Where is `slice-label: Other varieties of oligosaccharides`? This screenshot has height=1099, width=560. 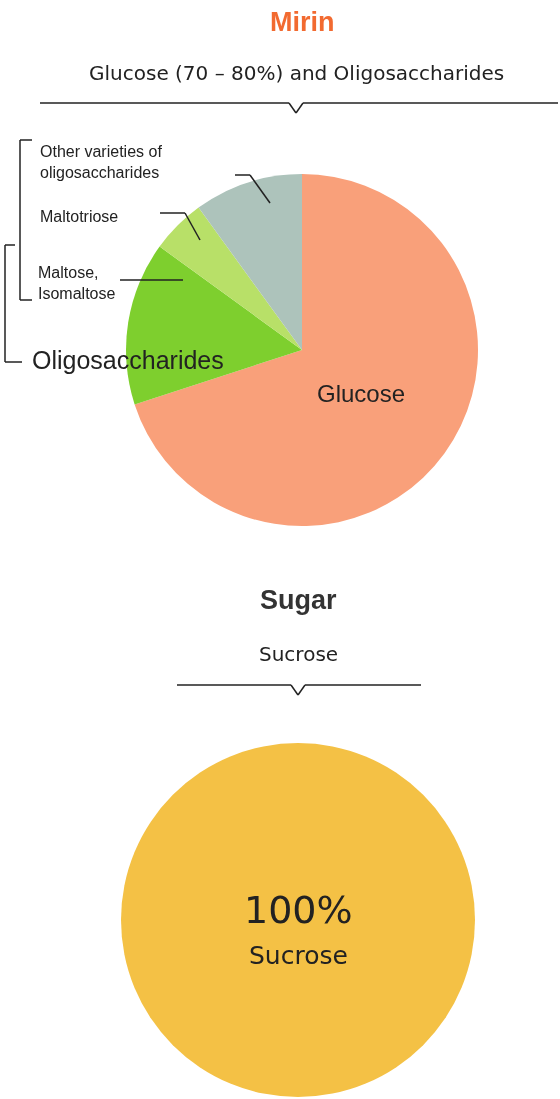 slice-label: Other varieties of oligosaccharides is located at coordinates (101, 162).